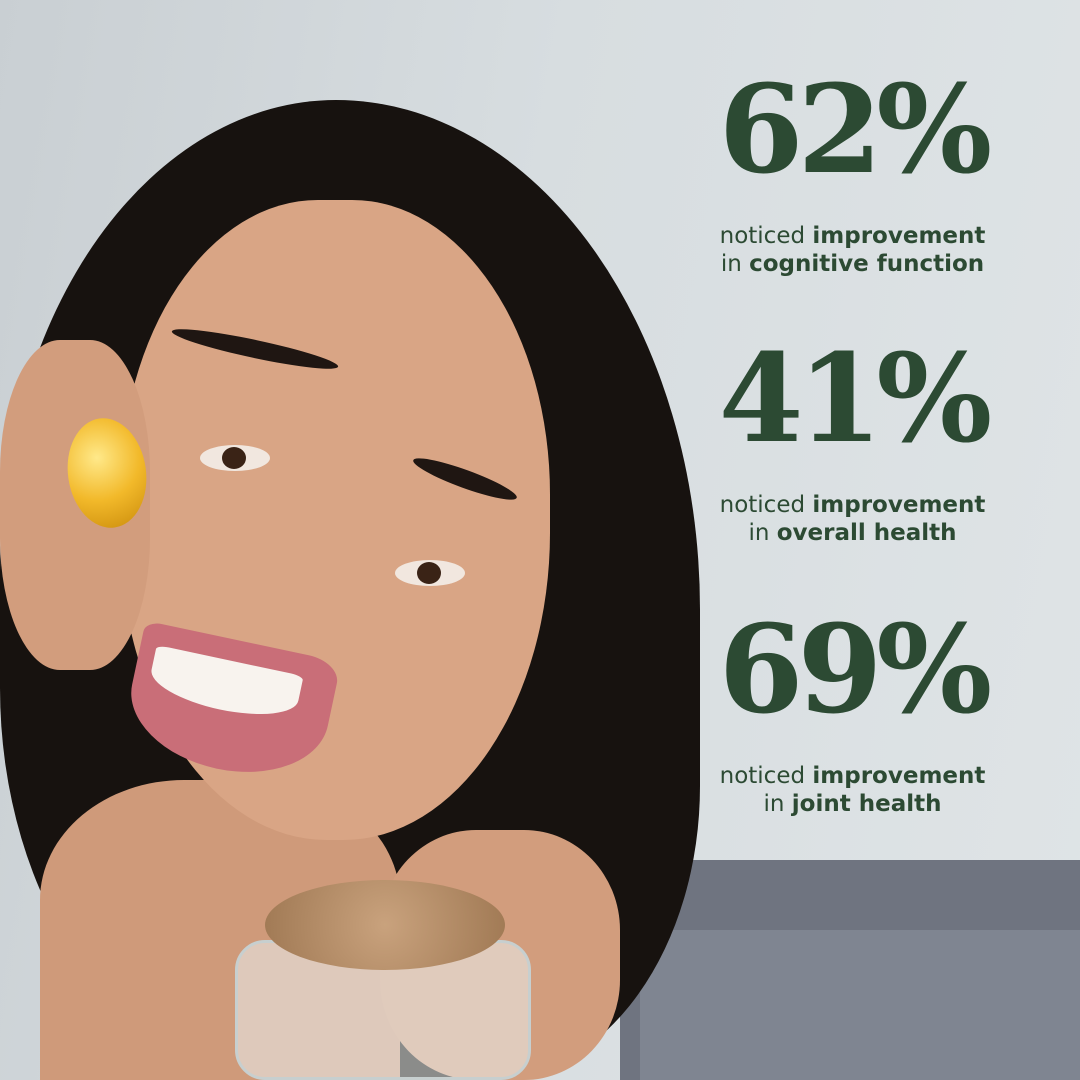  I want to click on right-eye, so click(430, 573).